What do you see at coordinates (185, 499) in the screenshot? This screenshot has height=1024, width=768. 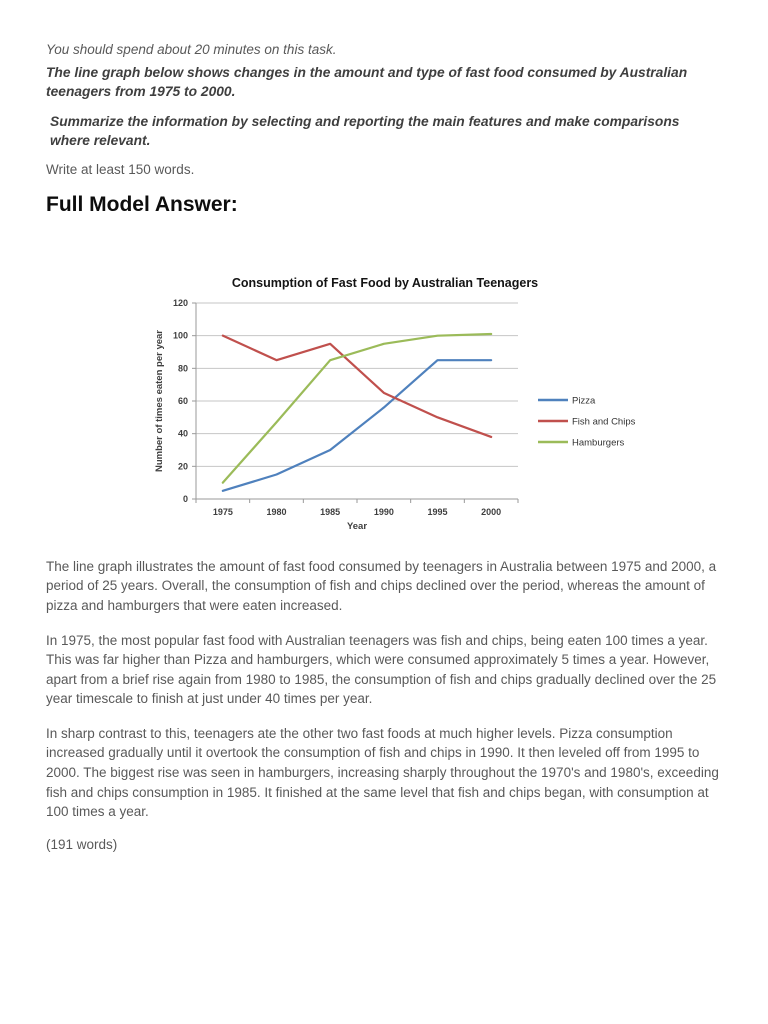 I see `y-tick-label: 0` at bounding box center [185, 499].